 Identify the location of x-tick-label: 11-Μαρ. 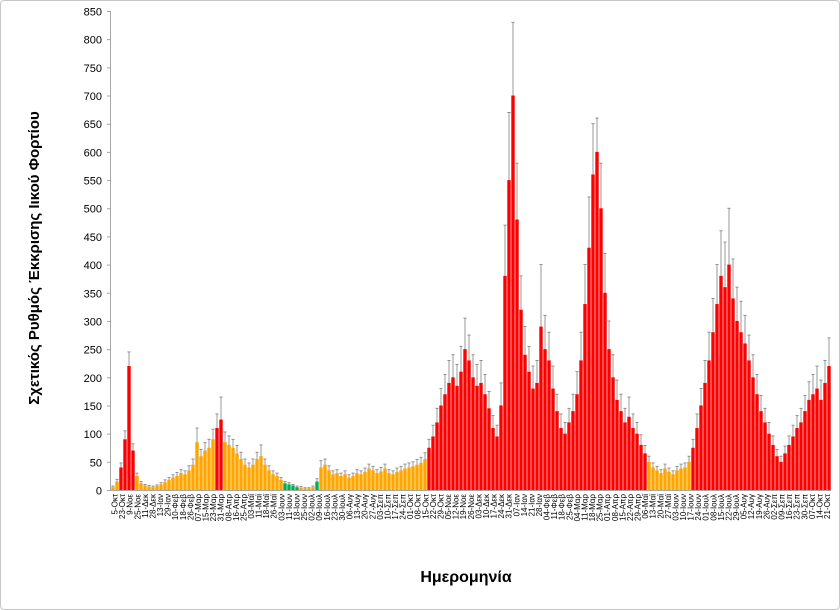
(584, 507).